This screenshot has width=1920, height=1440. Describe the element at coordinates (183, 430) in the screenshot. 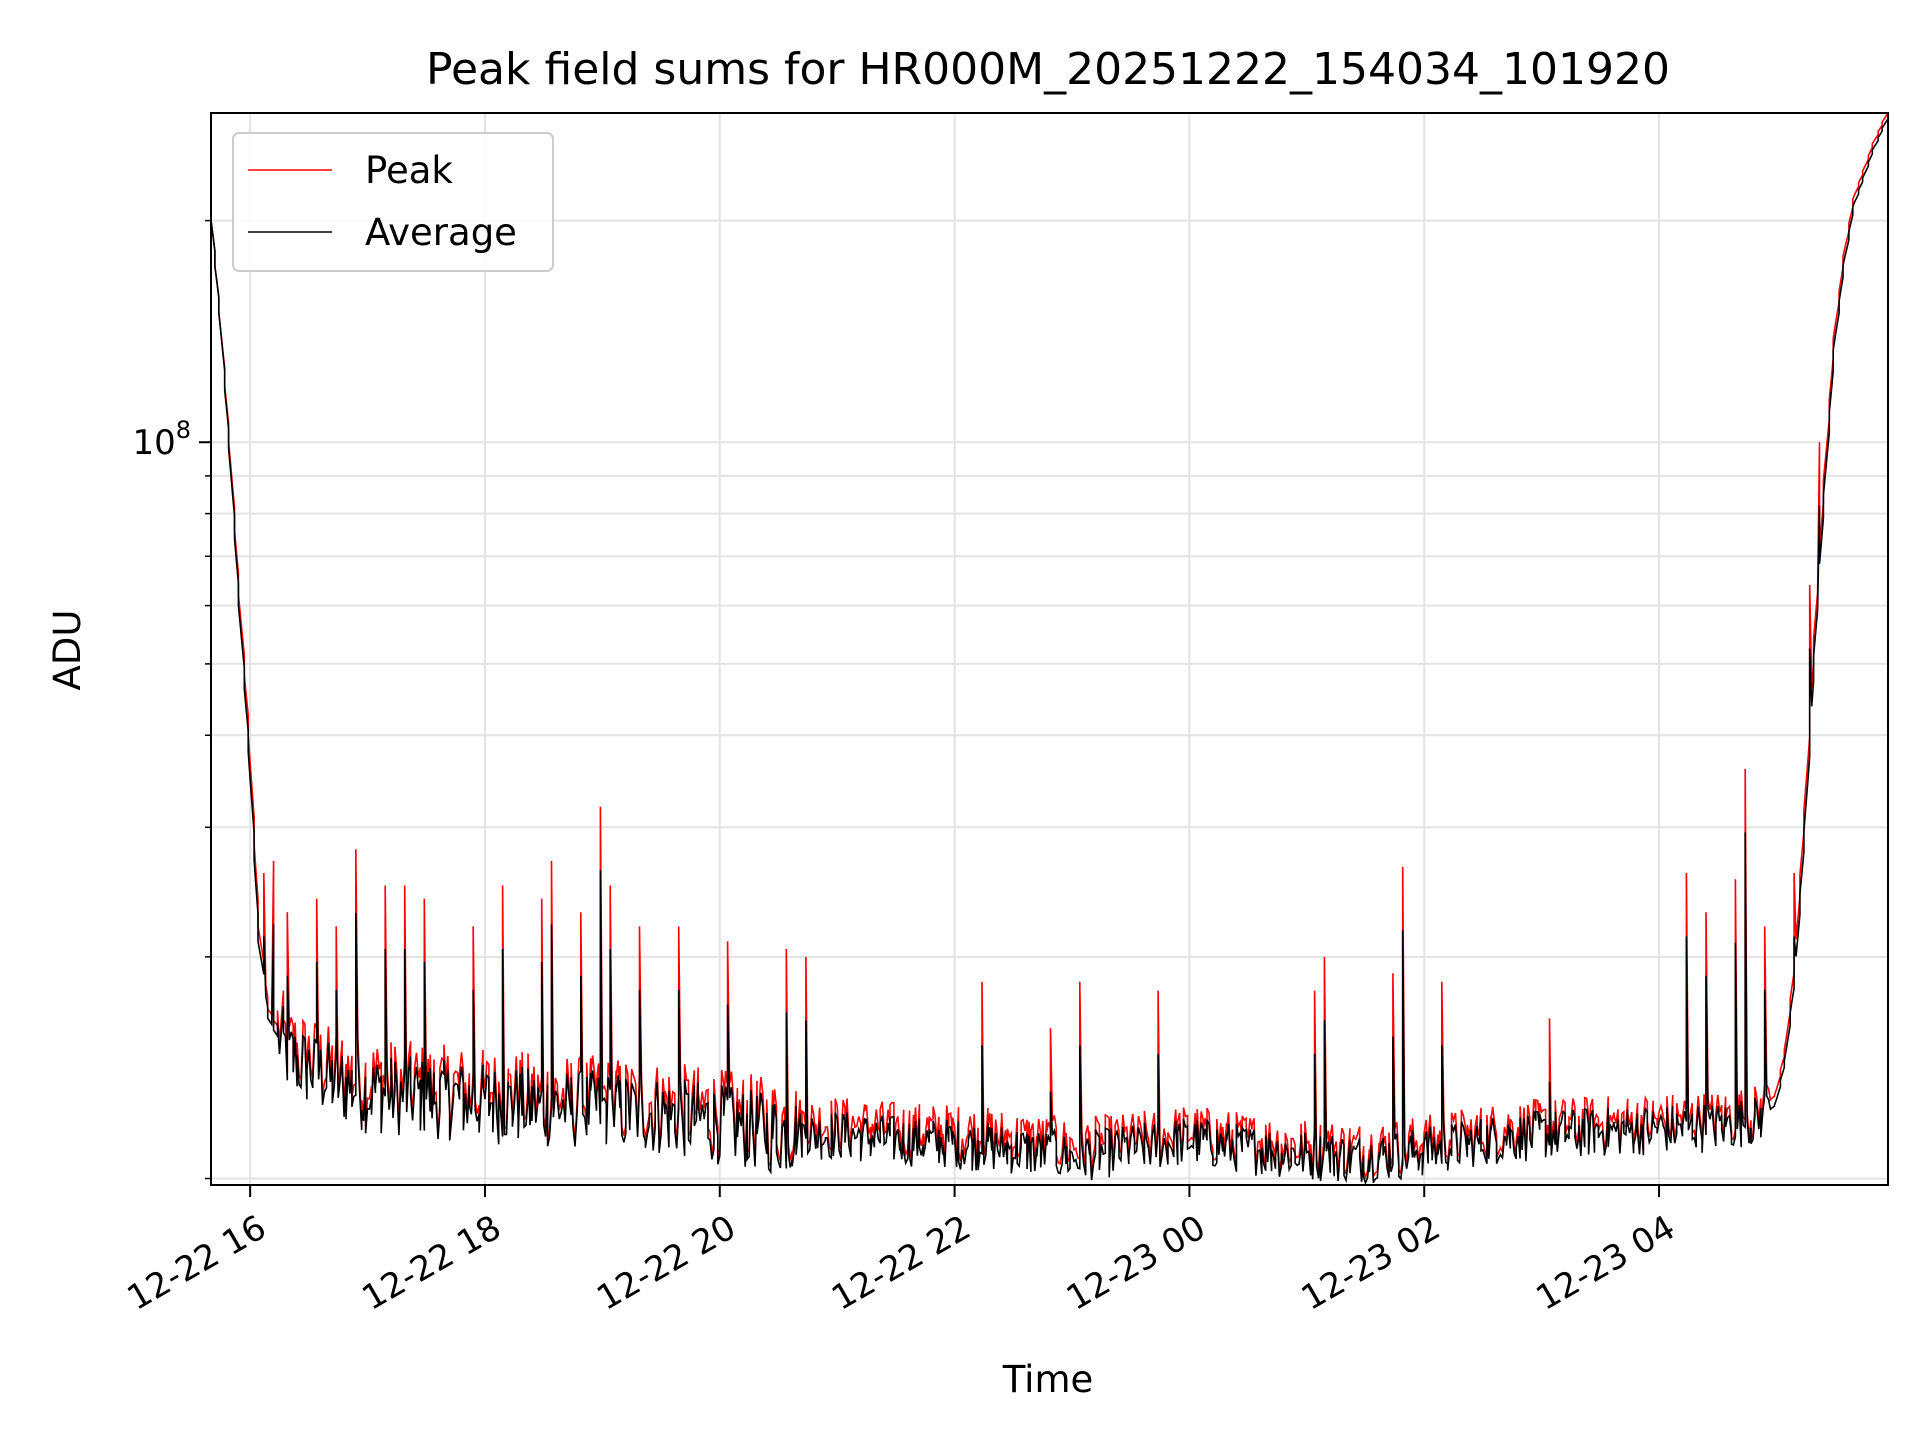

I see `y-tick-label-exponent: 8` at that location.